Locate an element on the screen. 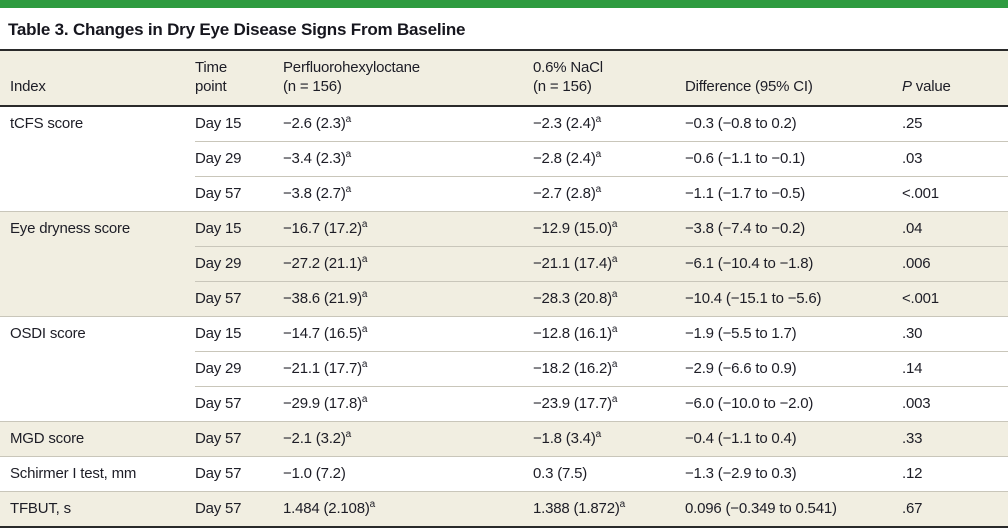  p-value-text: .25 is located at coordinates (912, 123).